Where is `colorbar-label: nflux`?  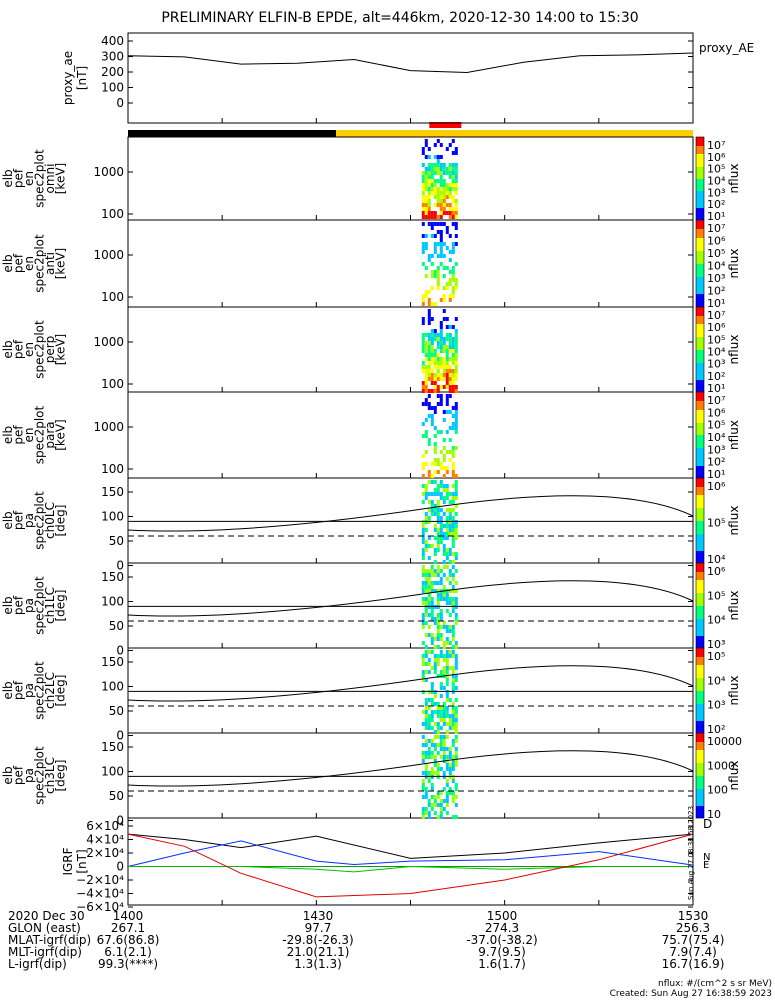 colorbar-label: nflux is located at coordinates (734, 264).